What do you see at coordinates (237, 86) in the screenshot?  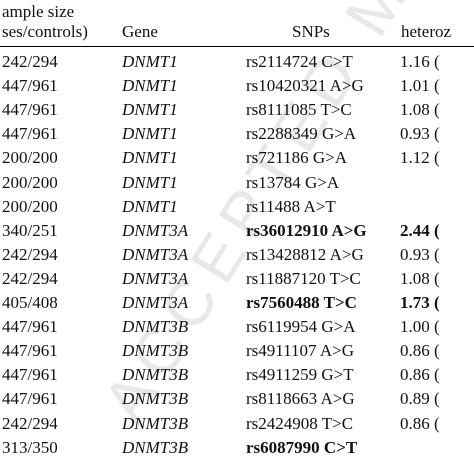 I see `table-row: 447/961 DNMT1 rs10420321 A>G 1.01 (` at bounding box center [237, 86].